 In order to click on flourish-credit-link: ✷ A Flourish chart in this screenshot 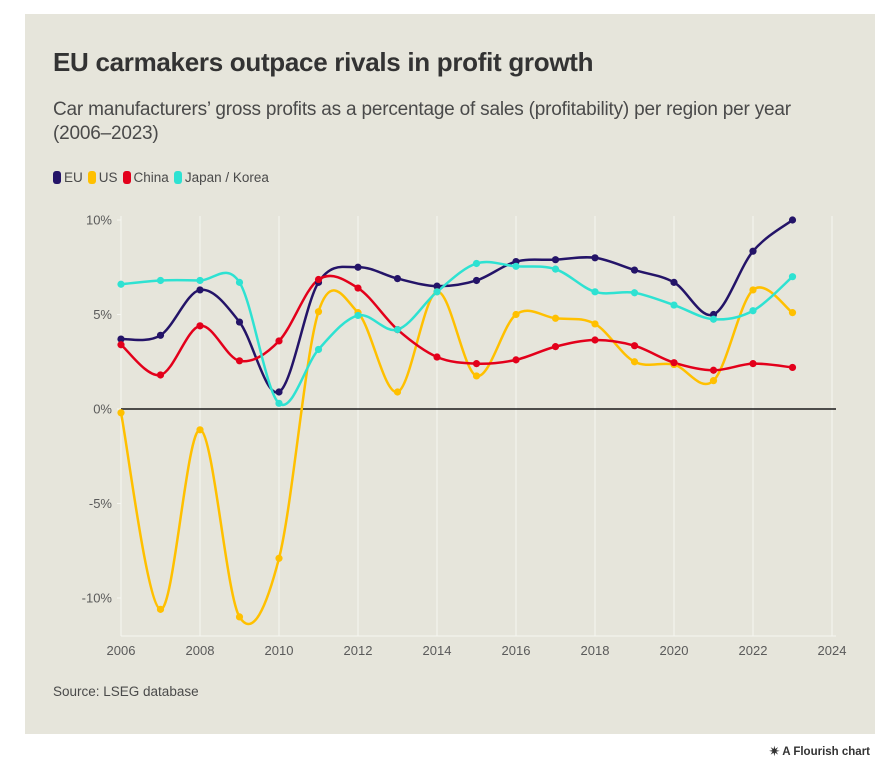, I will do `click(819, 751)`.